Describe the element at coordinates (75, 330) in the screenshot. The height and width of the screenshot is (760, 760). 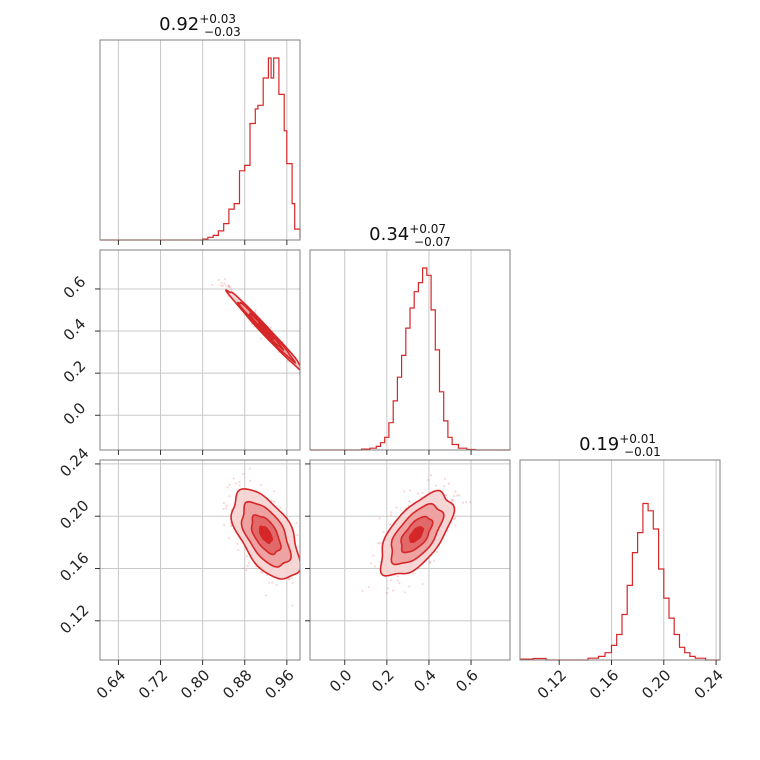
I see `ytick-label-1-2: 0.4` at that location.